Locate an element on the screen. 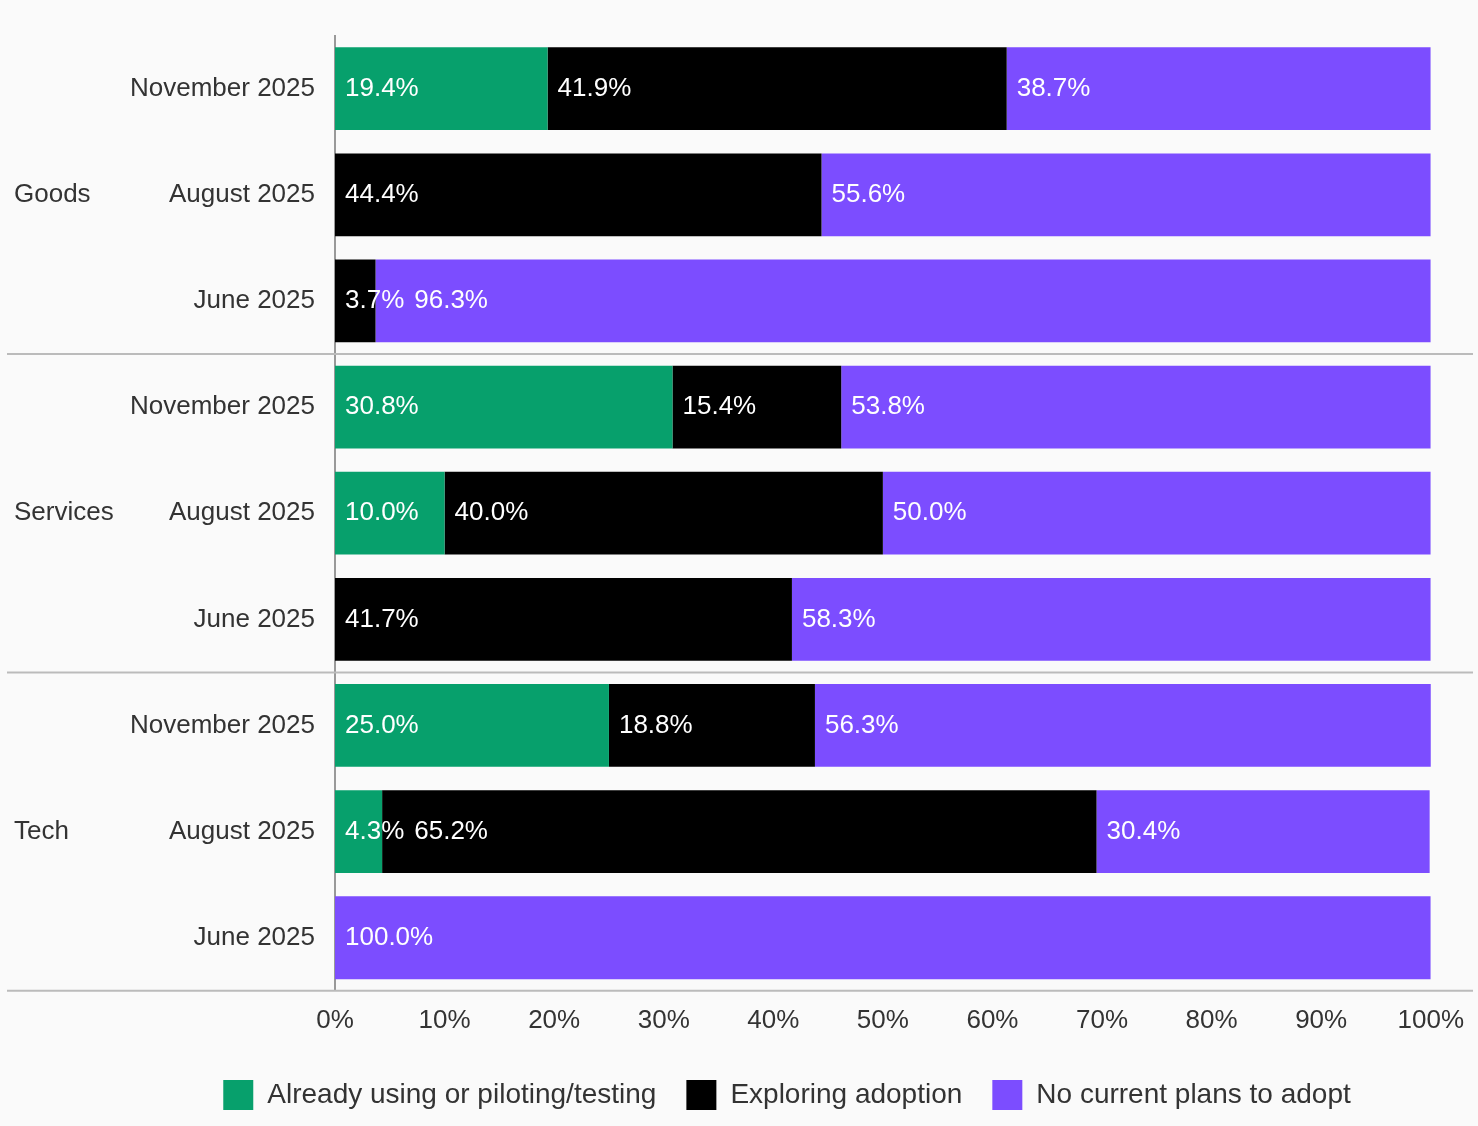 Image resolution: width=1478 pixels, height=1126 pixels. data-label: 19.4% is located at coordinates (382, 86).